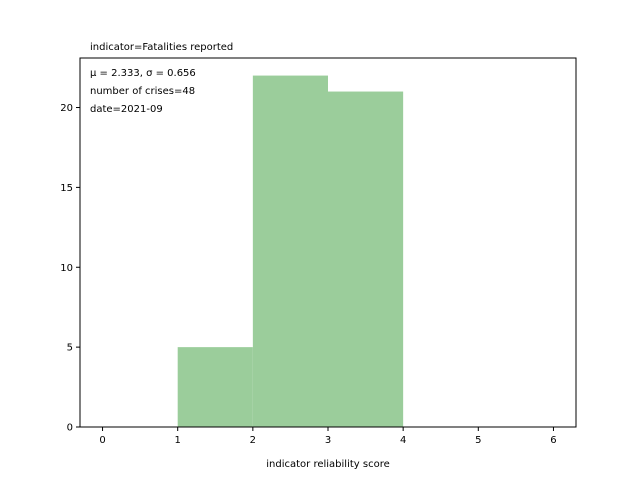 The image size is (640, 480). I want to click on y-tick-label-0: 0, so click(70, 428).